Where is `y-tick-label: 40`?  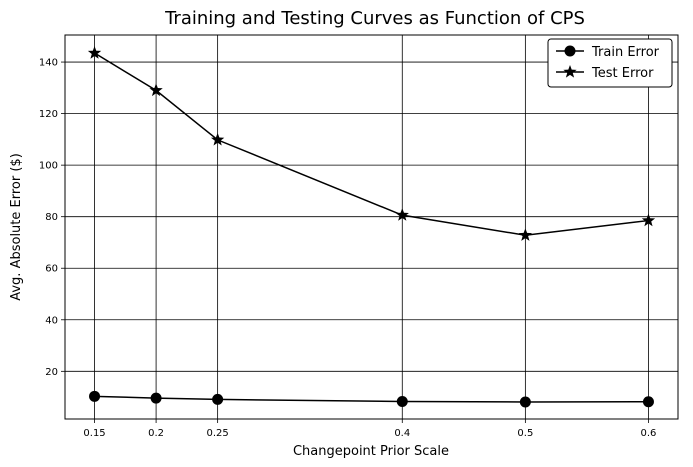
y-tick-label: 40 is located at coordinates (51, 320).